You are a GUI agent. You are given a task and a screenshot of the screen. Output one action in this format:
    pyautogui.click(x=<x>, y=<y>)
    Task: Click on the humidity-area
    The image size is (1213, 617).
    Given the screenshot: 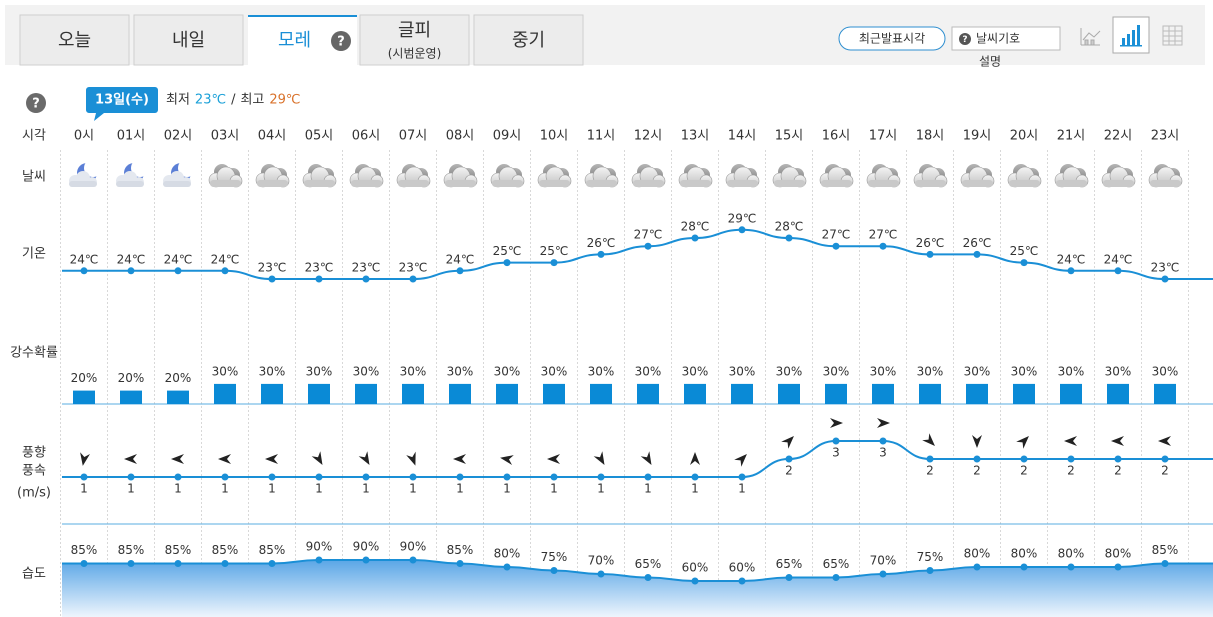 What is the action you would take?
    pyautogui.click(x=637, y=588)
    